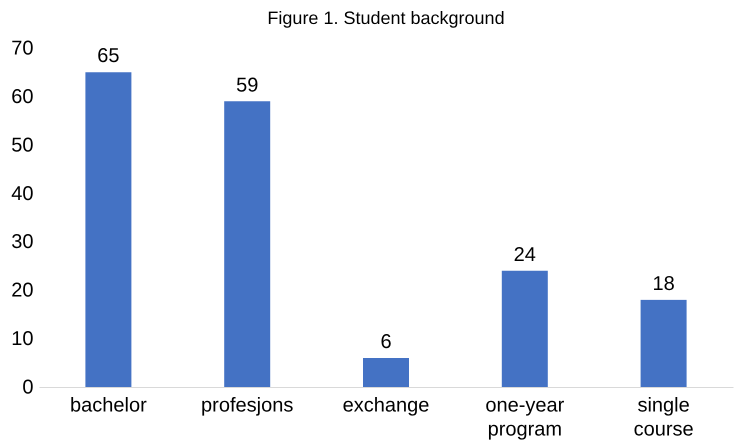 The width and height of the screenshot is (743, 444). I want to click on y-tick-label: 60, so click(22, 97).